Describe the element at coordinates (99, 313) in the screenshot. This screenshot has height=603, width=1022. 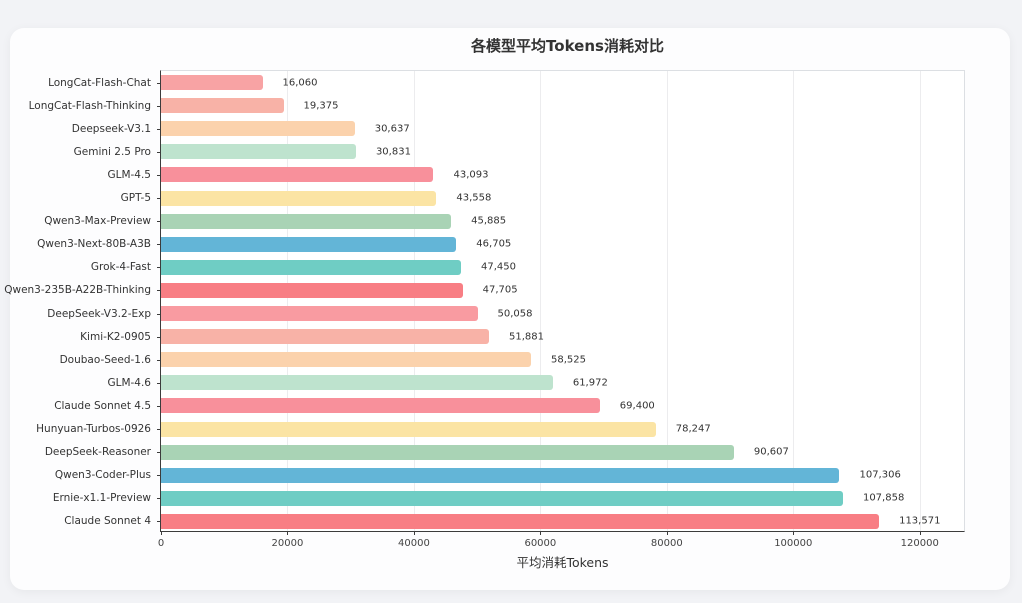
I see `category-label: DeepSeek-V3.2-Exp` at that location.